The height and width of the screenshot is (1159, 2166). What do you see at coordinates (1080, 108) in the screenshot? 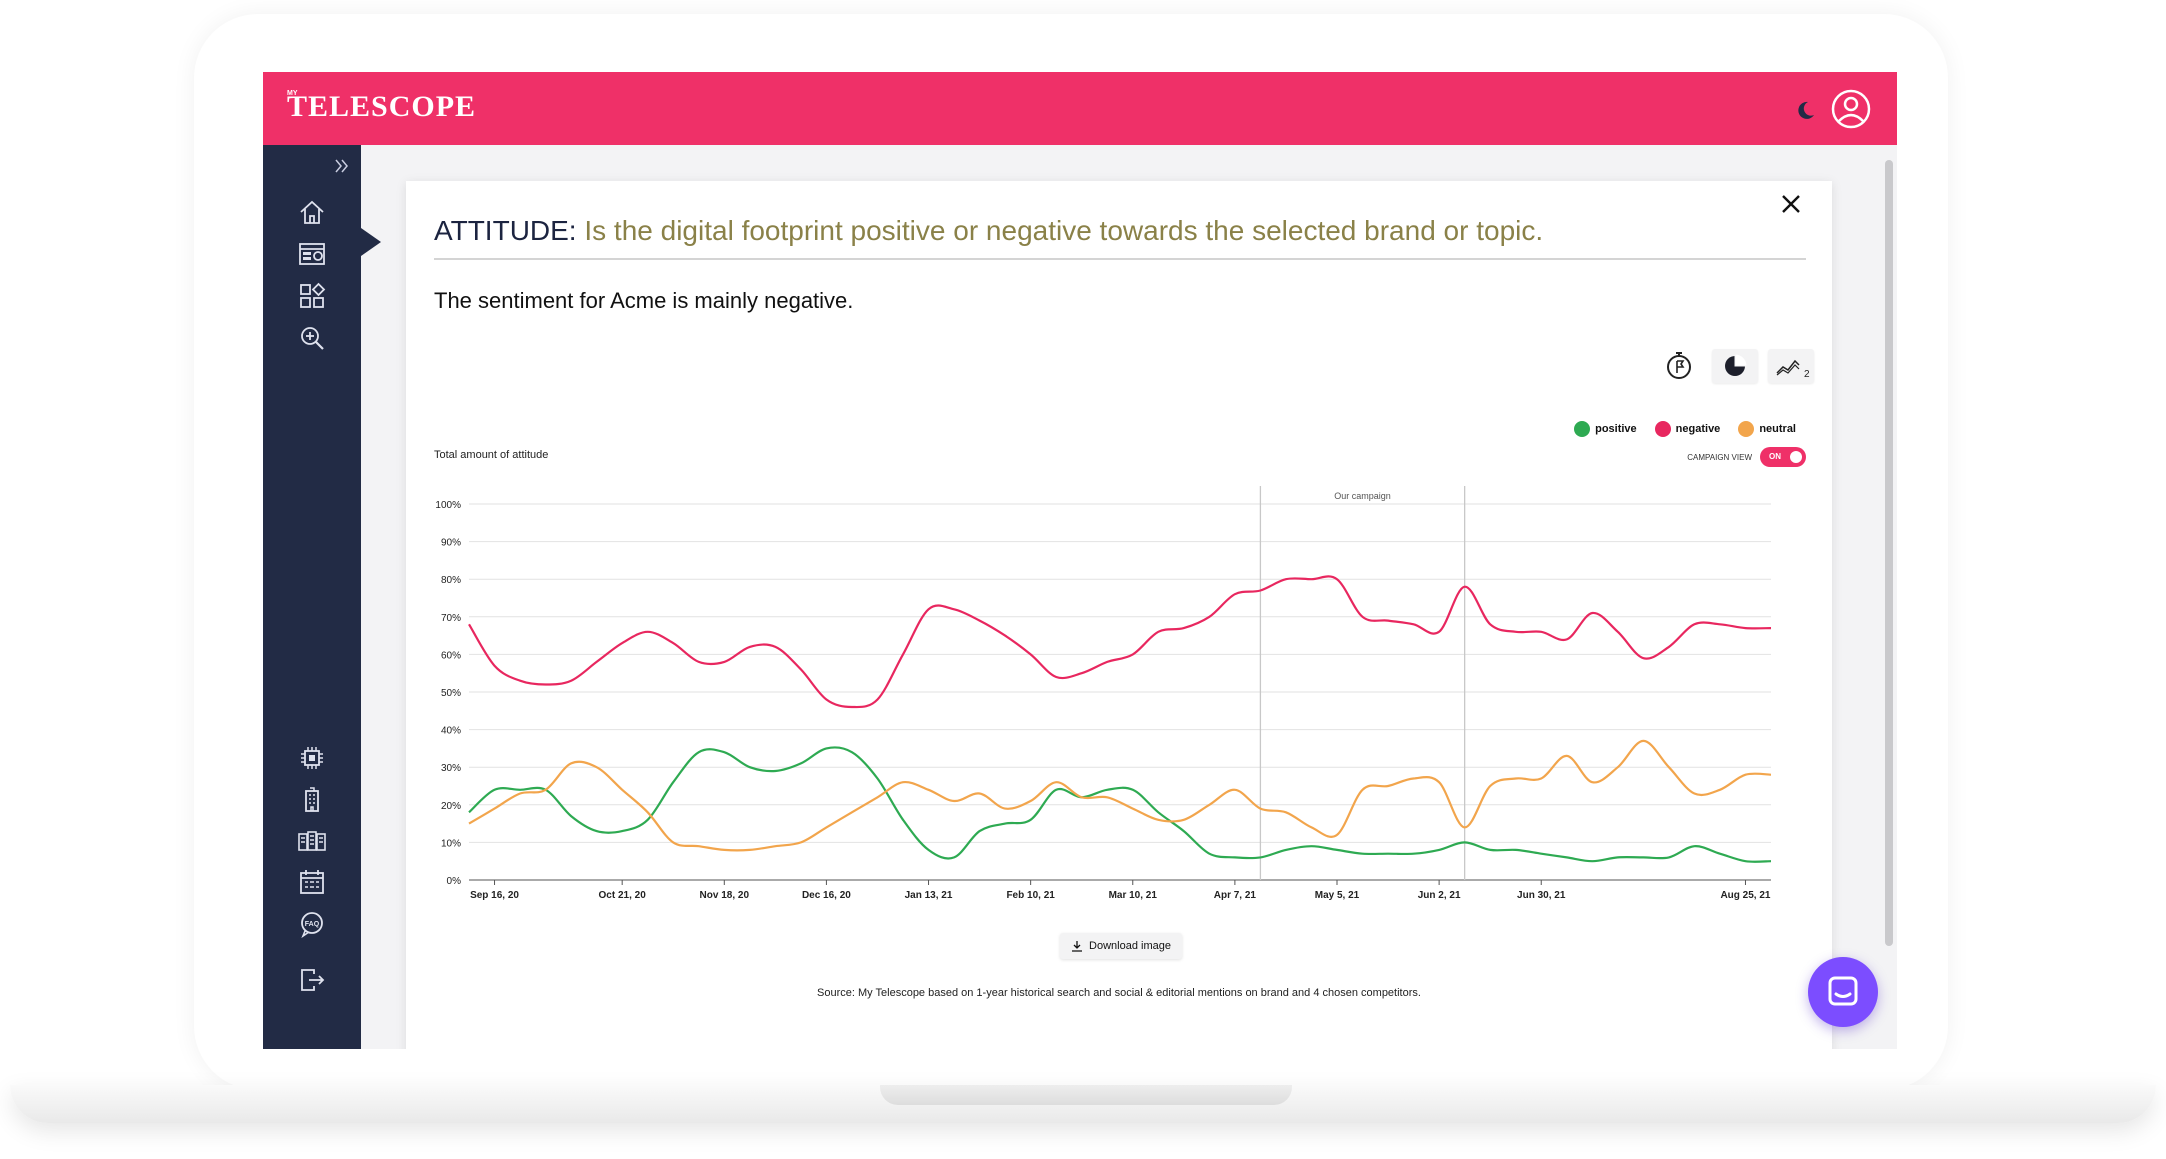
I see `top-bar: MY TELESCOPE` at bounding box center [1080, 108].